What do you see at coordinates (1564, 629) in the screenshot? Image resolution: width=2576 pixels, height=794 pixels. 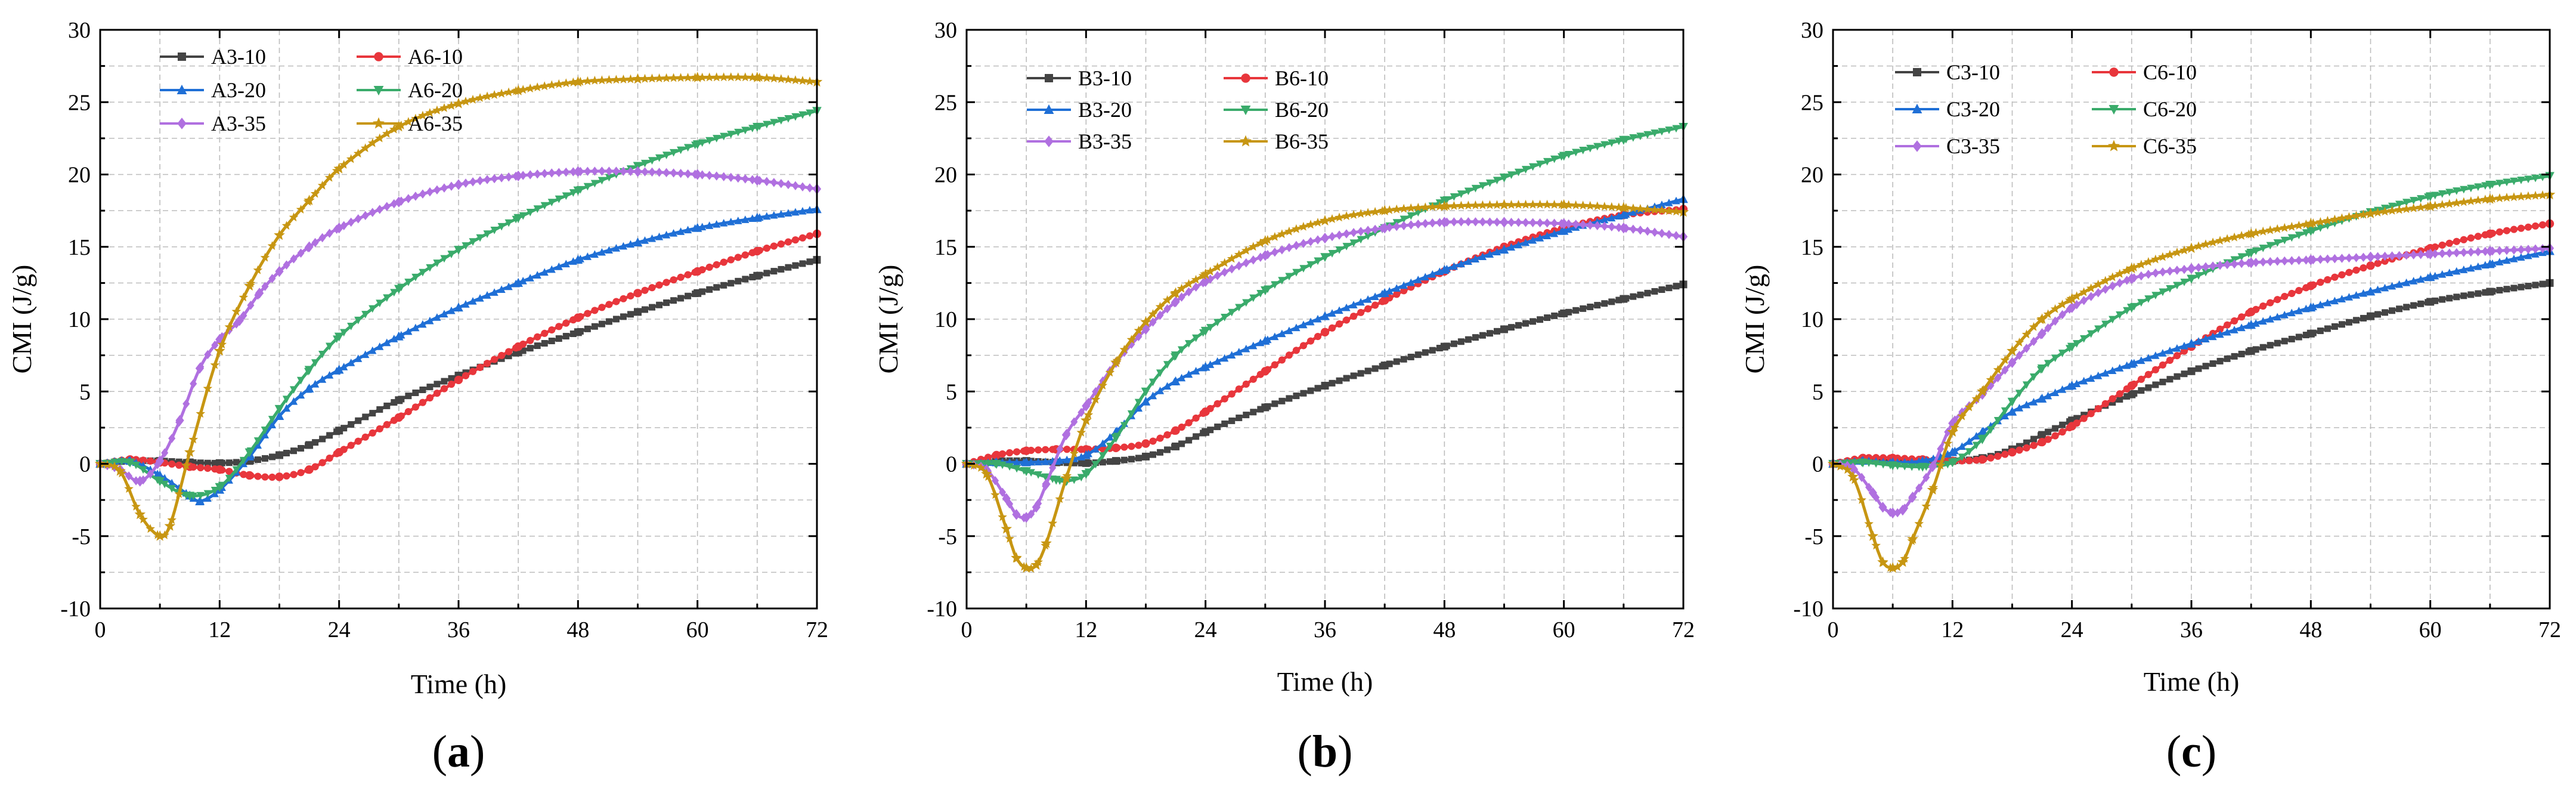 I see `x-tick-label: 60` at bounding box center [1564, 629].